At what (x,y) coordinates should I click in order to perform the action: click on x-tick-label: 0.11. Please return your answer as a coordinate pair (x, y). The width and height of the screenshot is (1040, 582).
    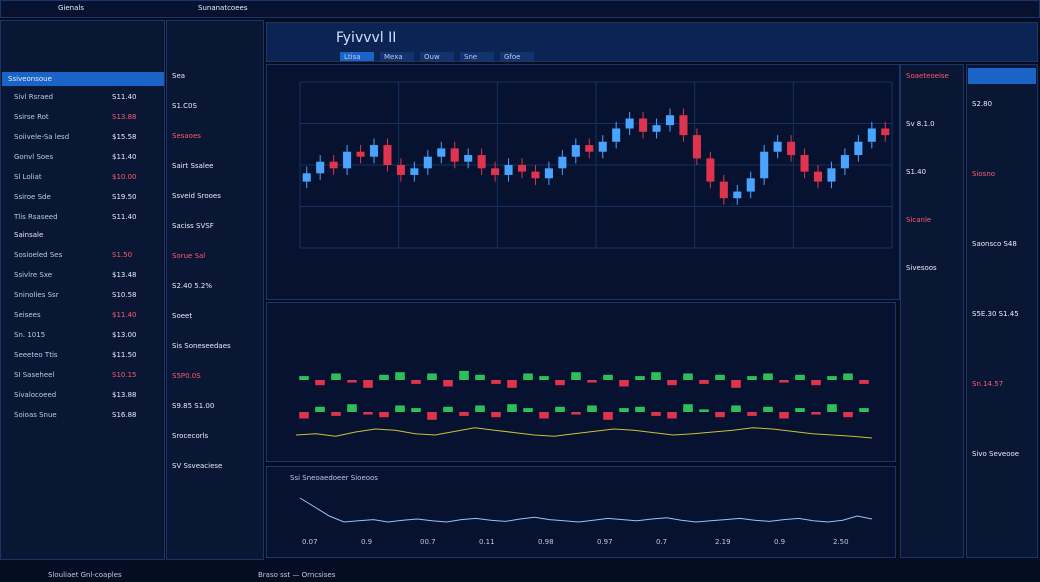
    Looking at the image, I should click on (487, 542).